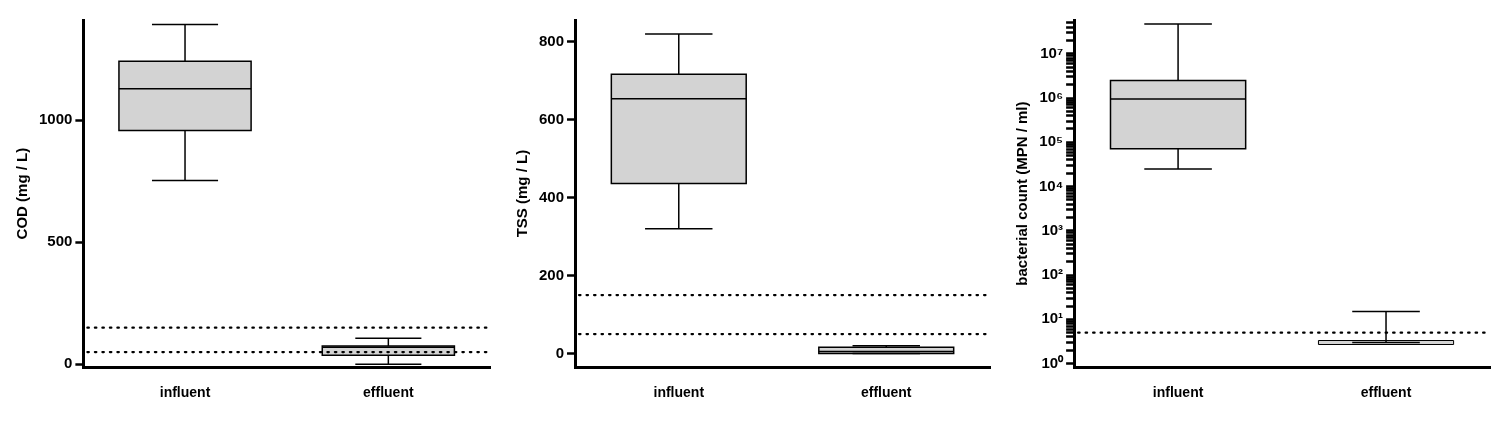 The width and height of the screenshot is (1502, 422). Describe the element at coordinates (1052, 229) in the screenshot. I see `y-tick-label: 10³` at that location.